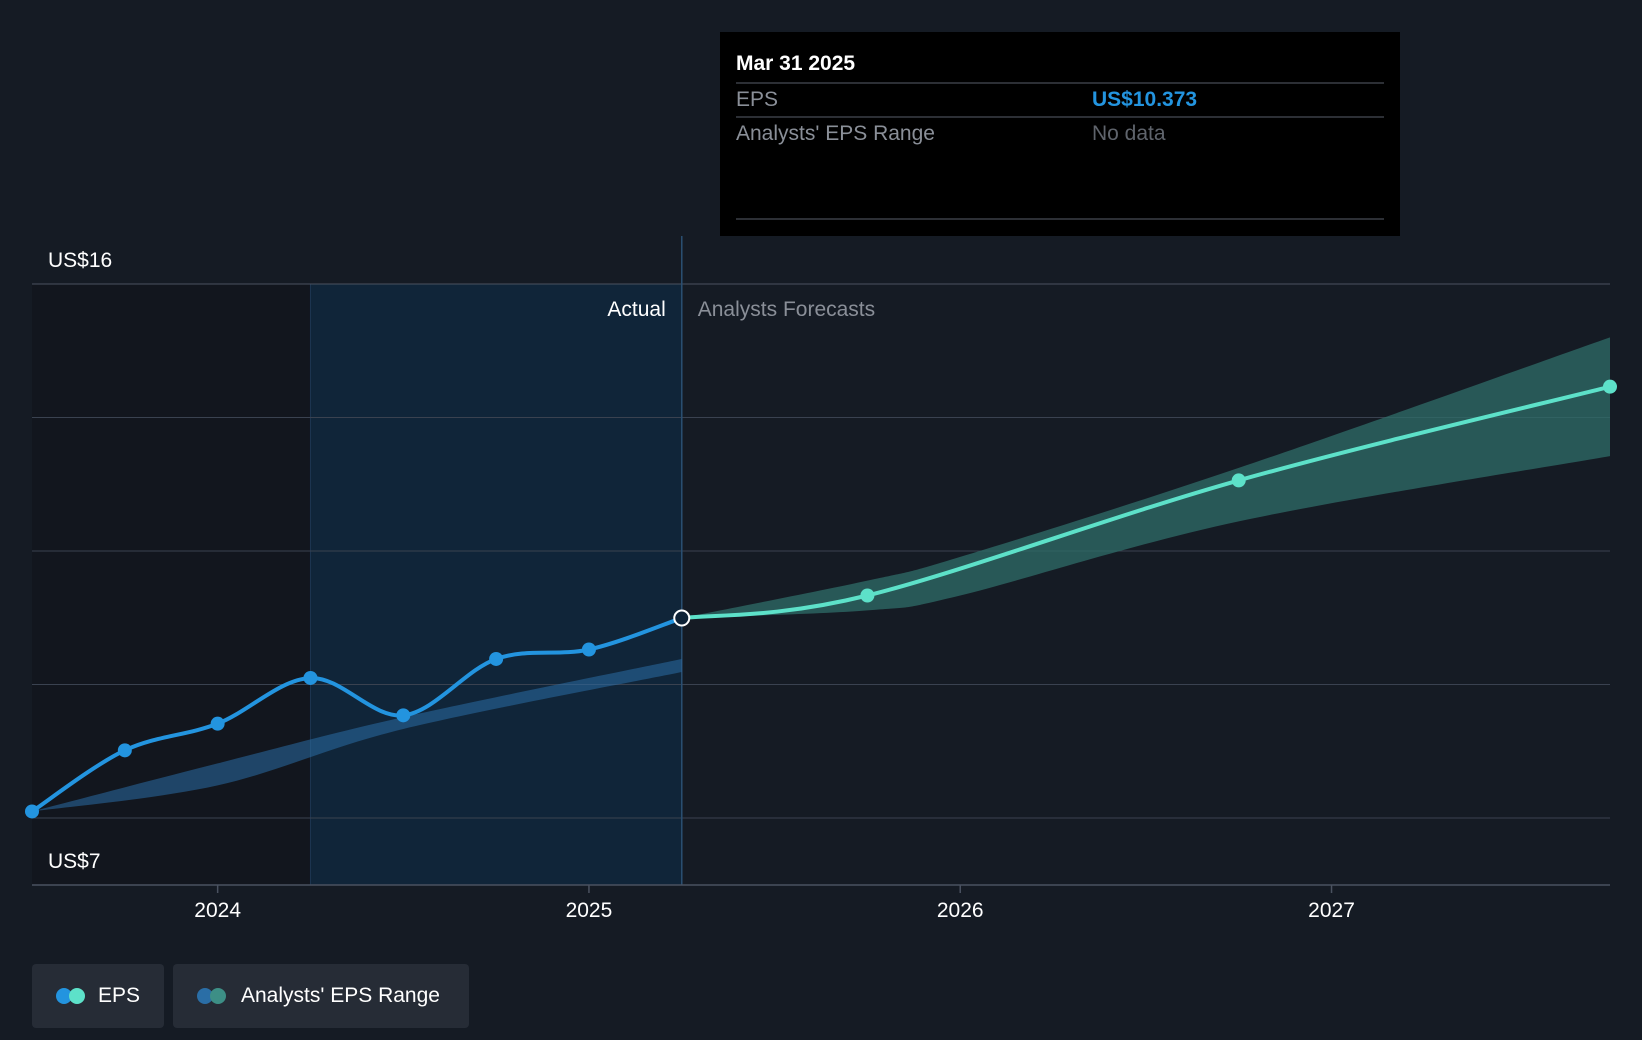 The height and width of the screenshot is (1040, 1642). I want to click on range-legend-icon, so click(212, 996).